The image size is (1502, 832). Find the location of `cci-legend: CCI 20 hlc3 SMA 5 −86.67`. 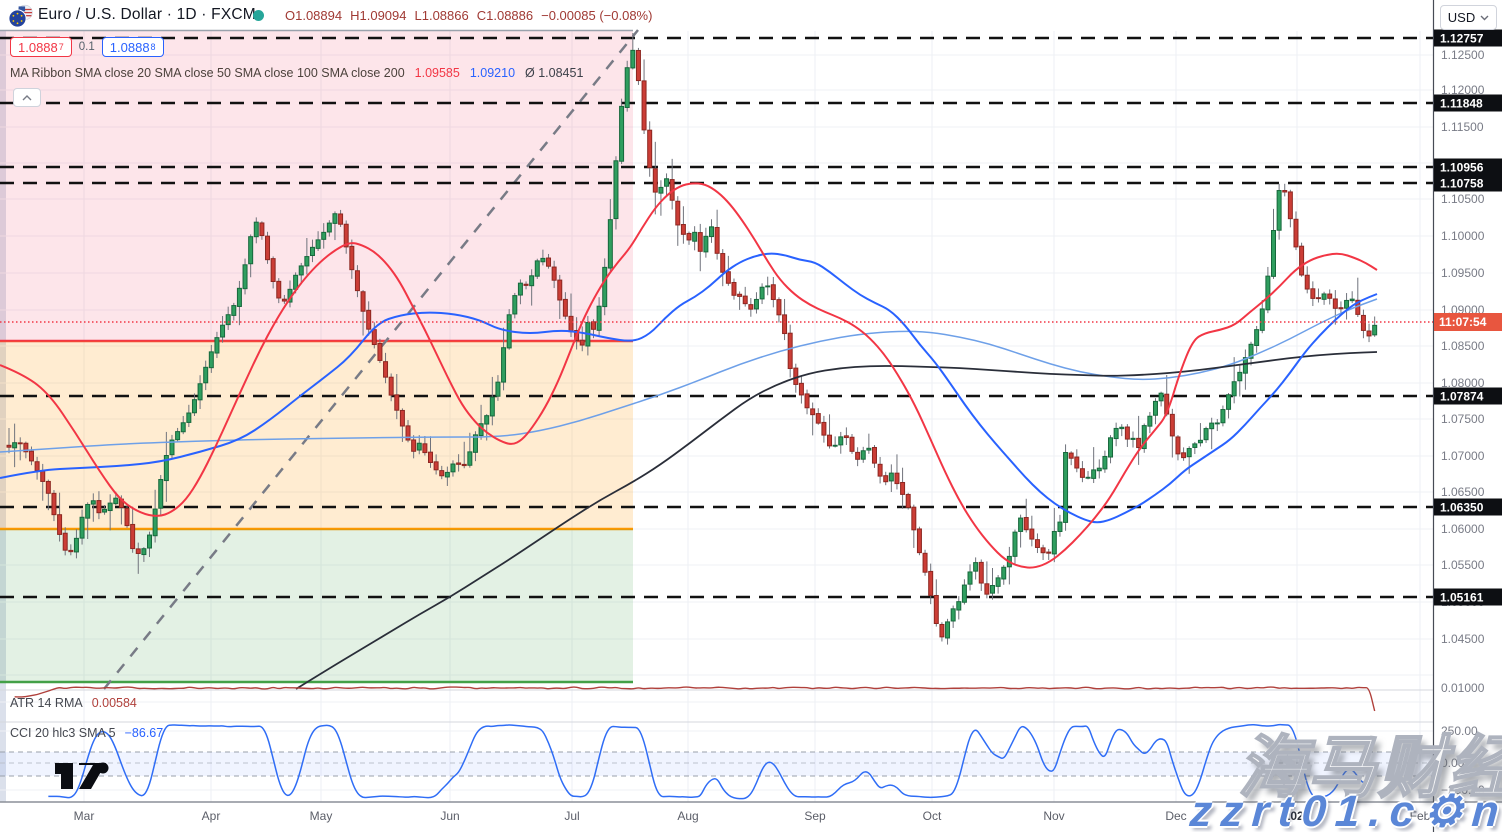

cci-legend: CCI 20 hlc3 SMA 5 −86.67 is located at coordinates (86, 733).